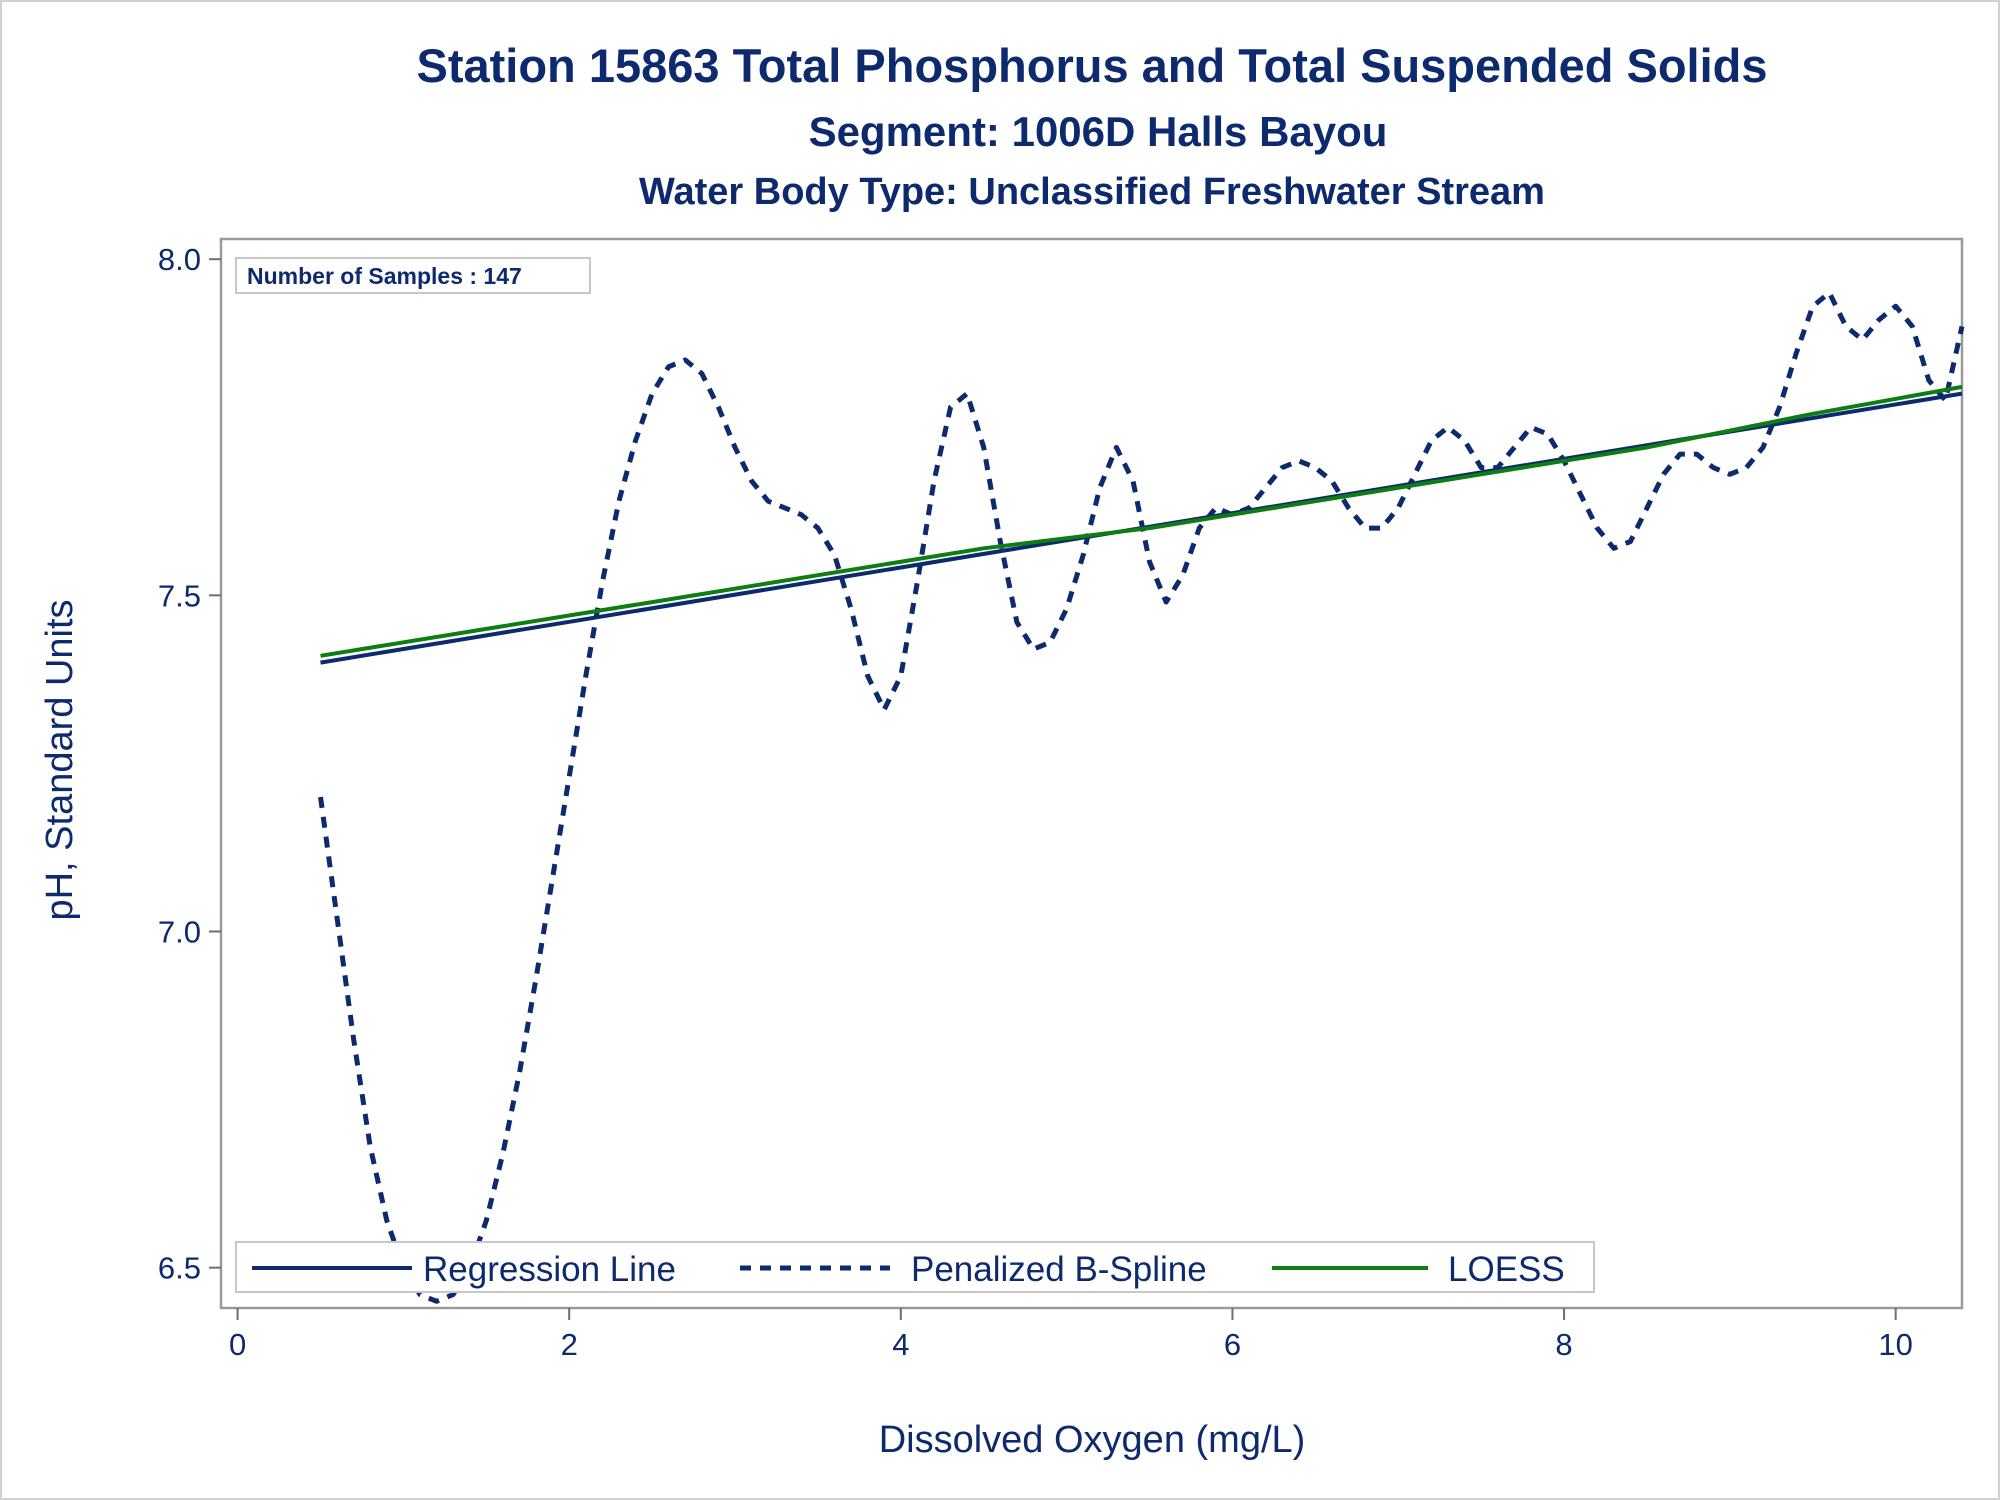 The width and height of the screenshot is (2000, 1500). I want to click on sample-count-box: Number of Samples : 147, so click(413, 275).